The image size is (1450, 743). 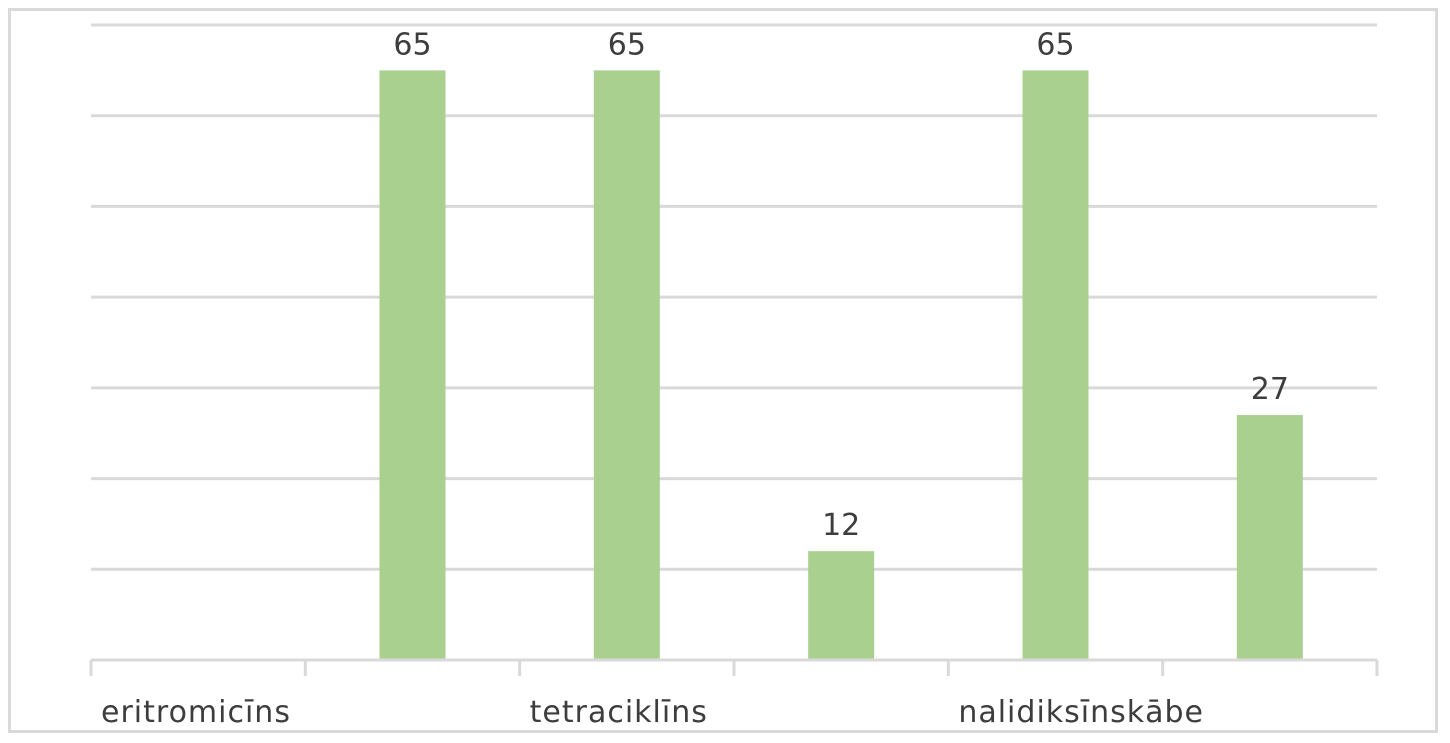 I want to click on category-label-0: eritromicīns, so click(x=196, y=712).